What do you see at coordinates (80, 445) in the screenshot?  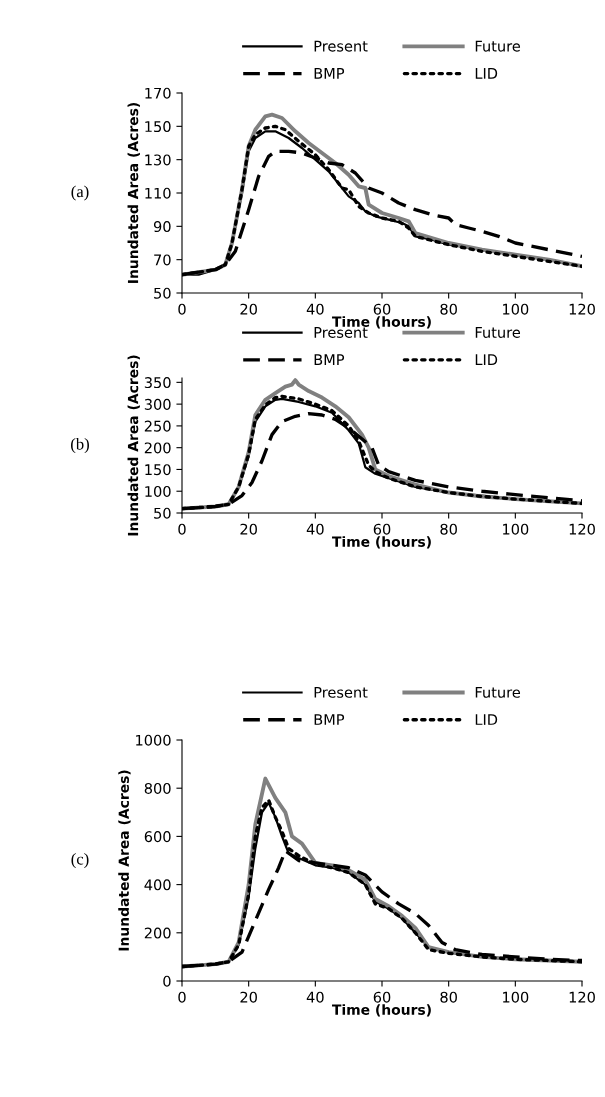 I see `text: (b)` at bounding box center [80, 445].